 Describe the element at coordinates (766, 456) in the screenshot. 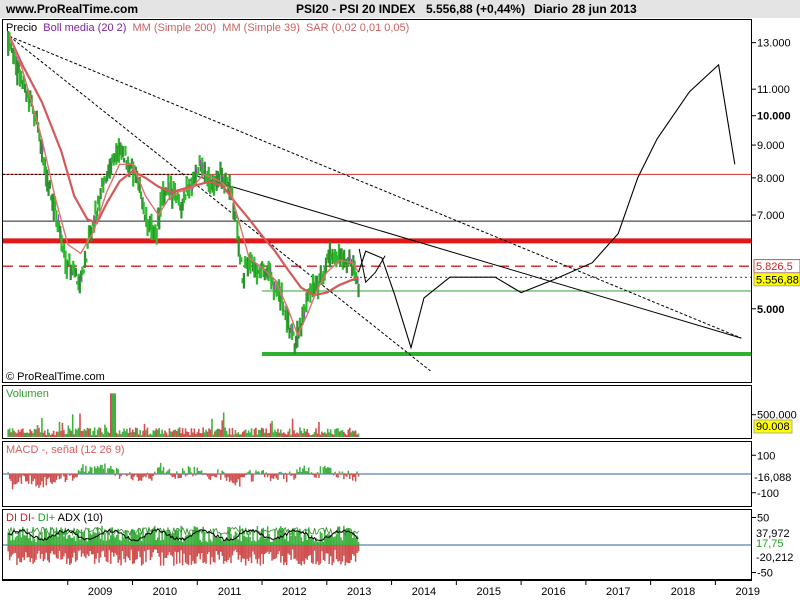

I see `macd-tick-label-0: 100` at that location.